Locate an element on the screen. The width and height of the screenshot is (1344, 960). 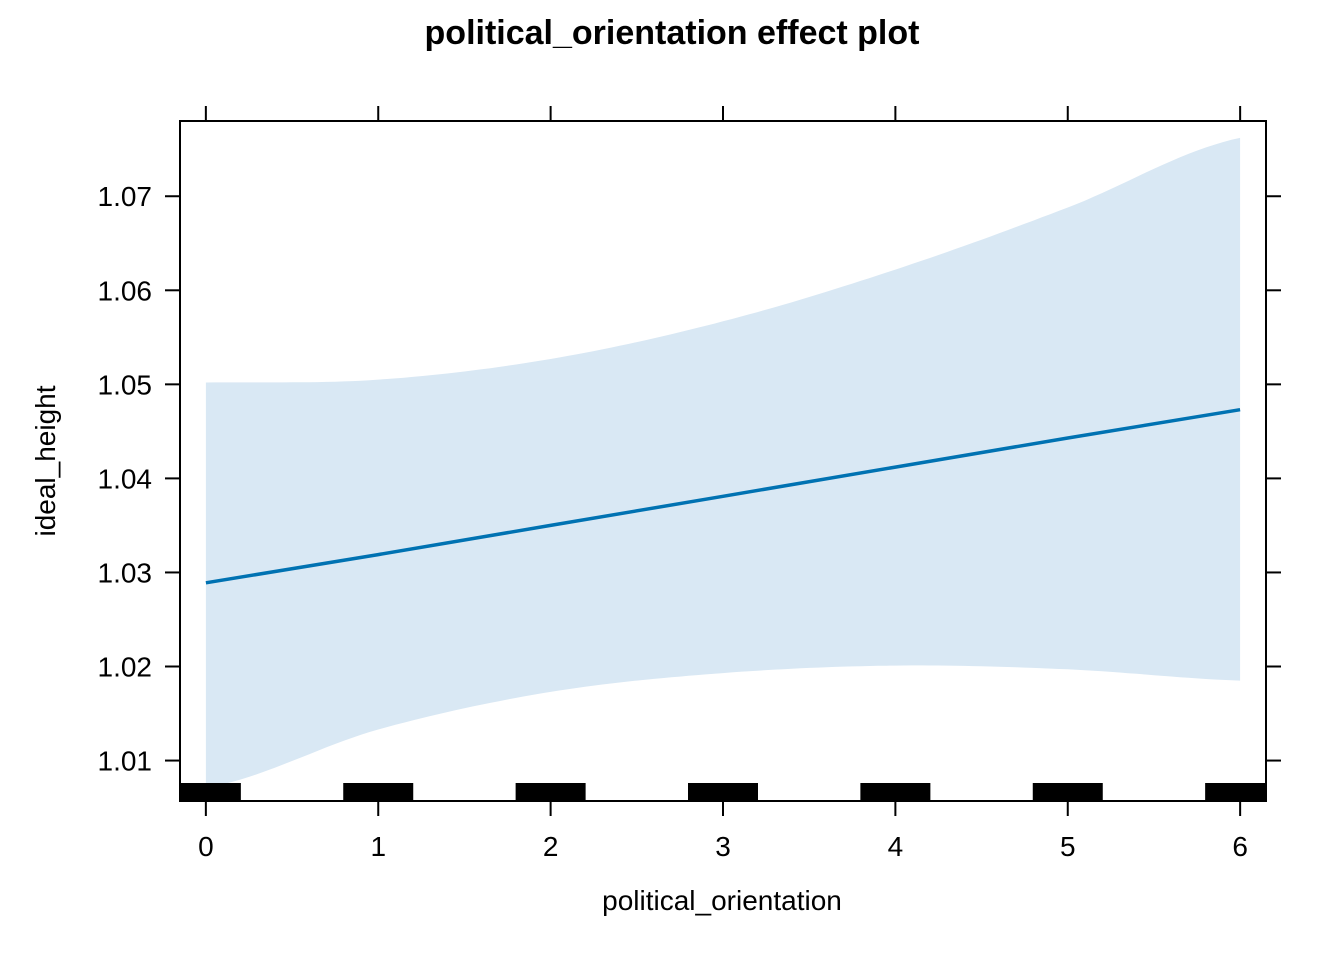
fit-line-layer is located at coordinates (723, 496).